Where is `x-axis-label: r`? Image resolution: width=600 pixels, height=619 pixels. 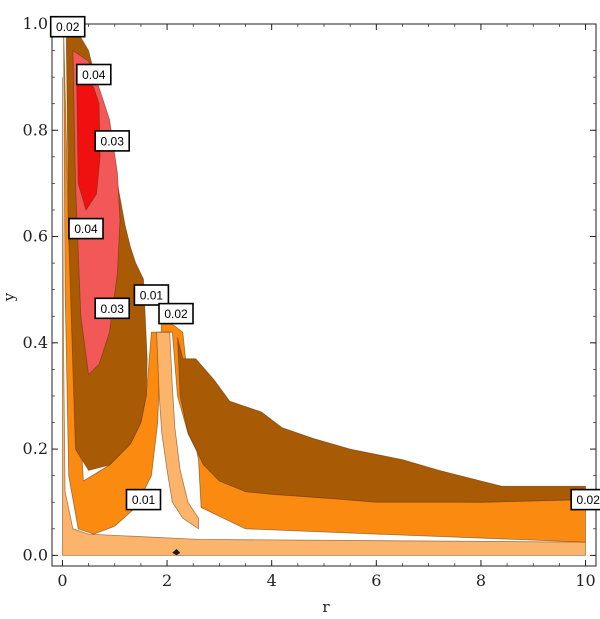 x-axis-label: r is located at coordinates (326, 607).